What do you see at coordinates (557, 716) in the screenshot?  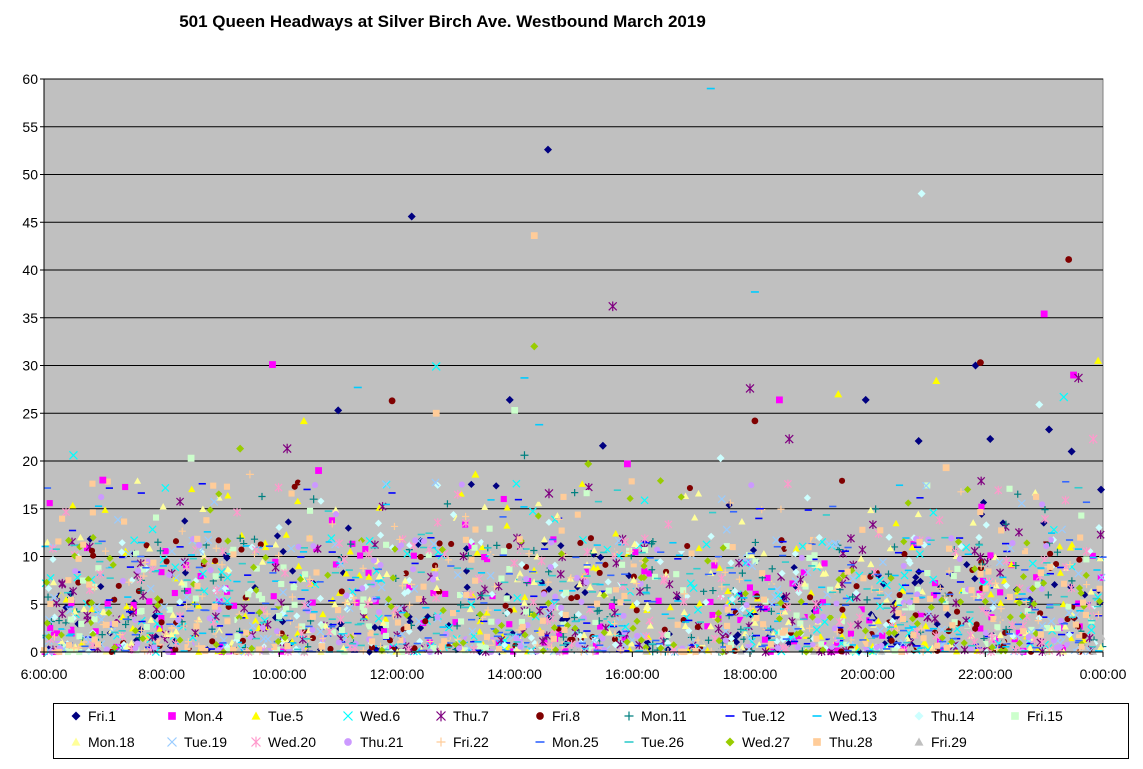 I see `legend-item: Fri.8` at bounding box center [557, 716].